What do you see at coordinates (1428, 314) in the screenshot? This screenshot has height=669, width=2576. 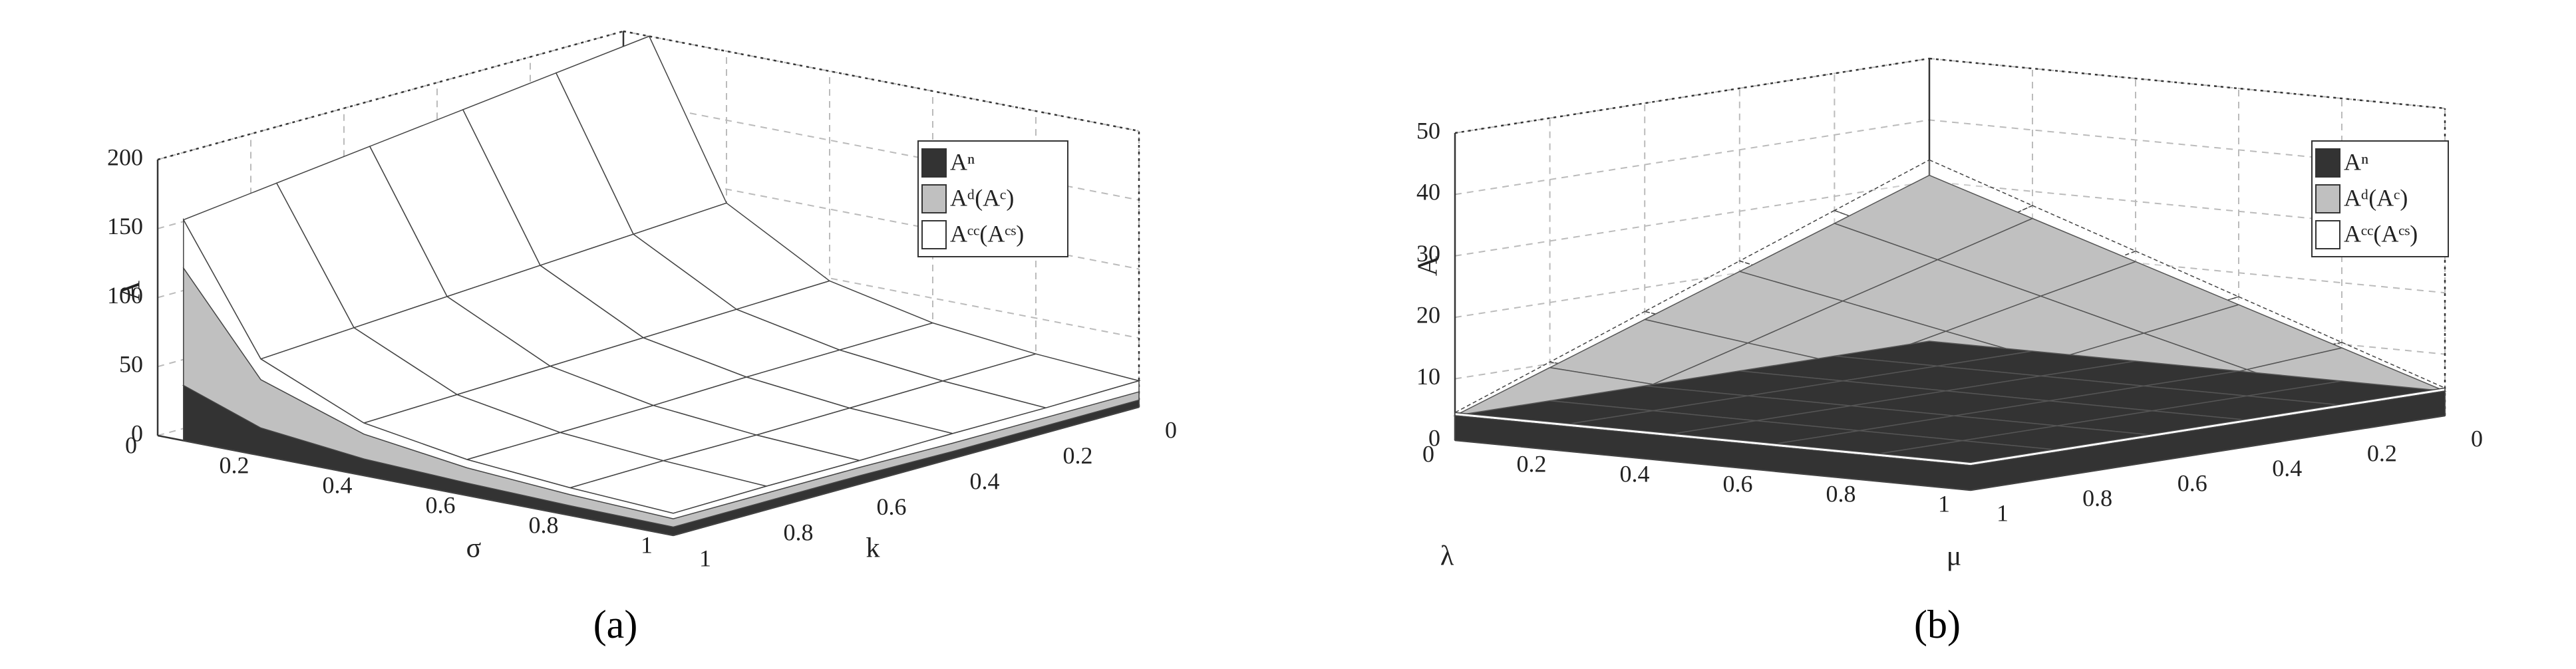 I see `z-tick-label: 20` at bounding box center [1428, 314].